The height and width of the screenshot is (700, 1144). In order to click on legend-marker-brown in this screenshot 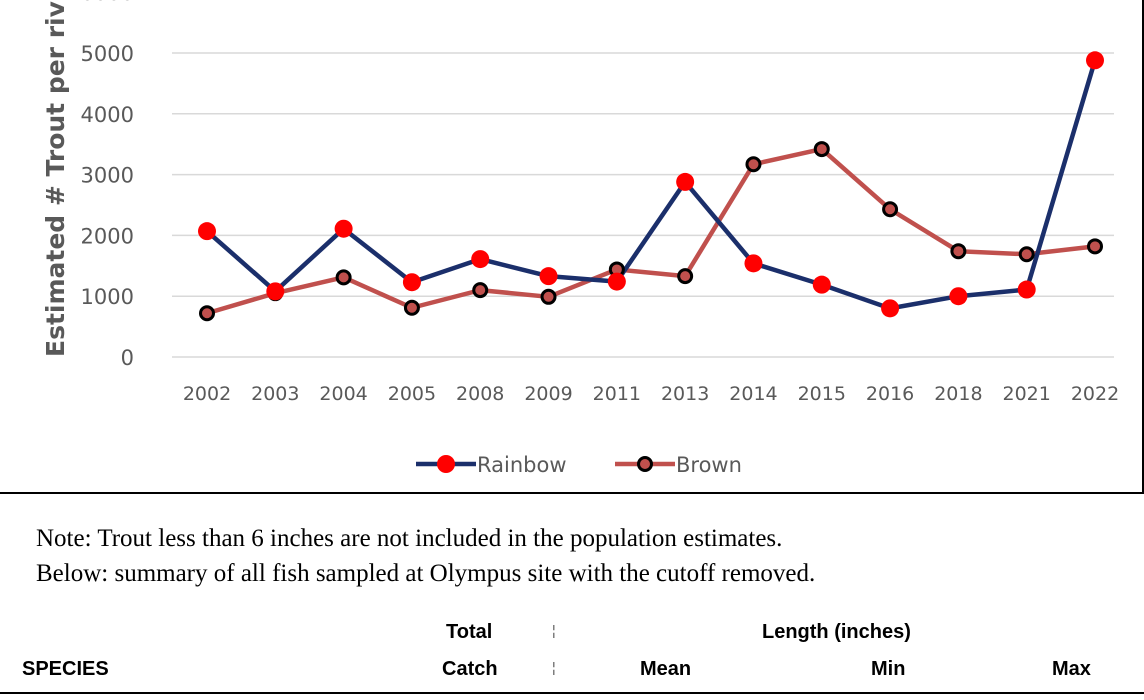, I will do `click(645, 464)`.